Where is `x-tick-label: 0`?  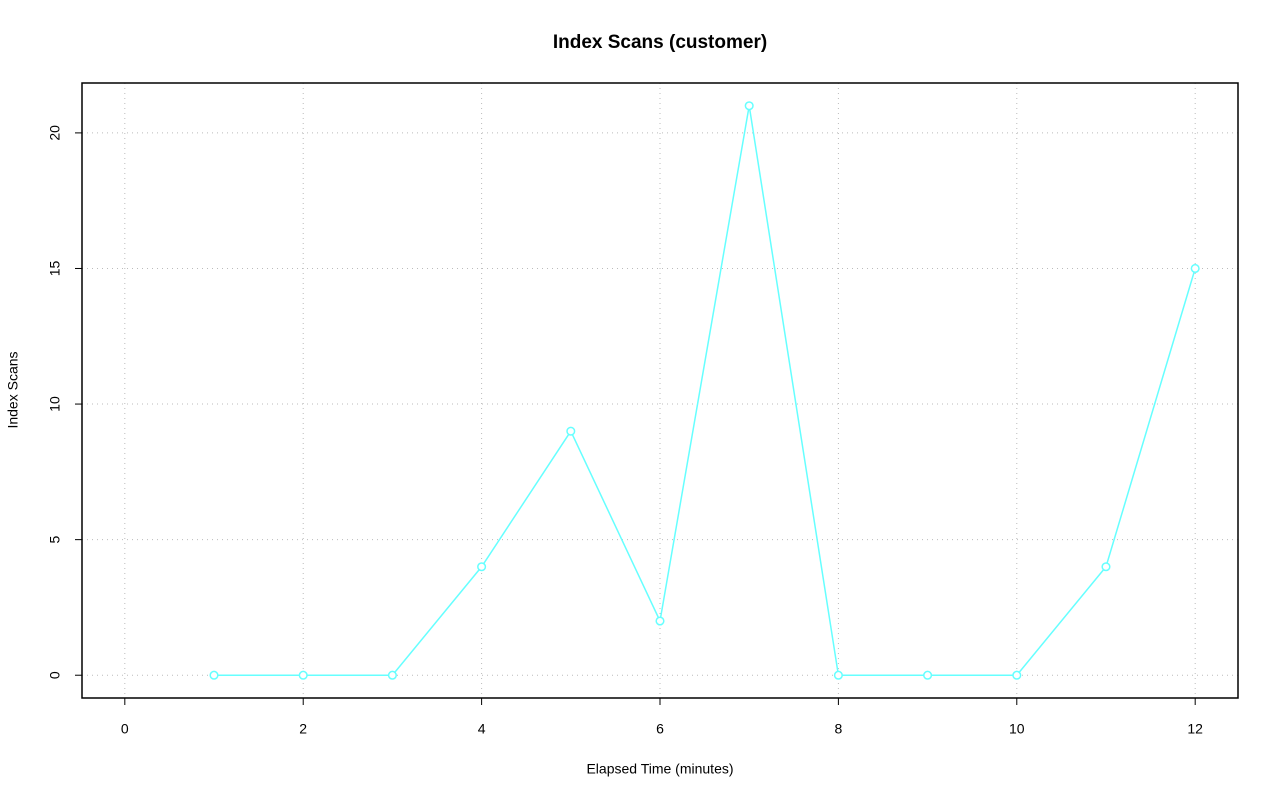 x-tick-label: 0 is located at coordinates (125, 729).